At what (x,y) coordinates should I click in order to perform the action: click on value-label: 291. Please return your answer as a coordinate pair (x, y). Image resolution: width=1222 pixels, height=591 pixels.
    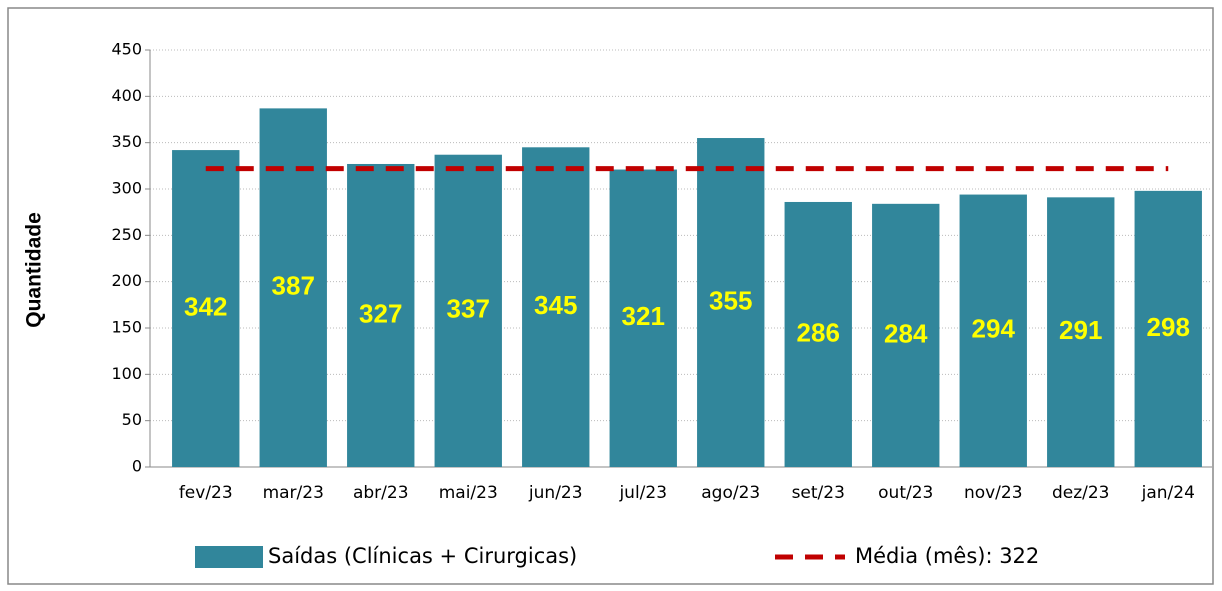
    Looking at the image, I should click on (1080, 330).